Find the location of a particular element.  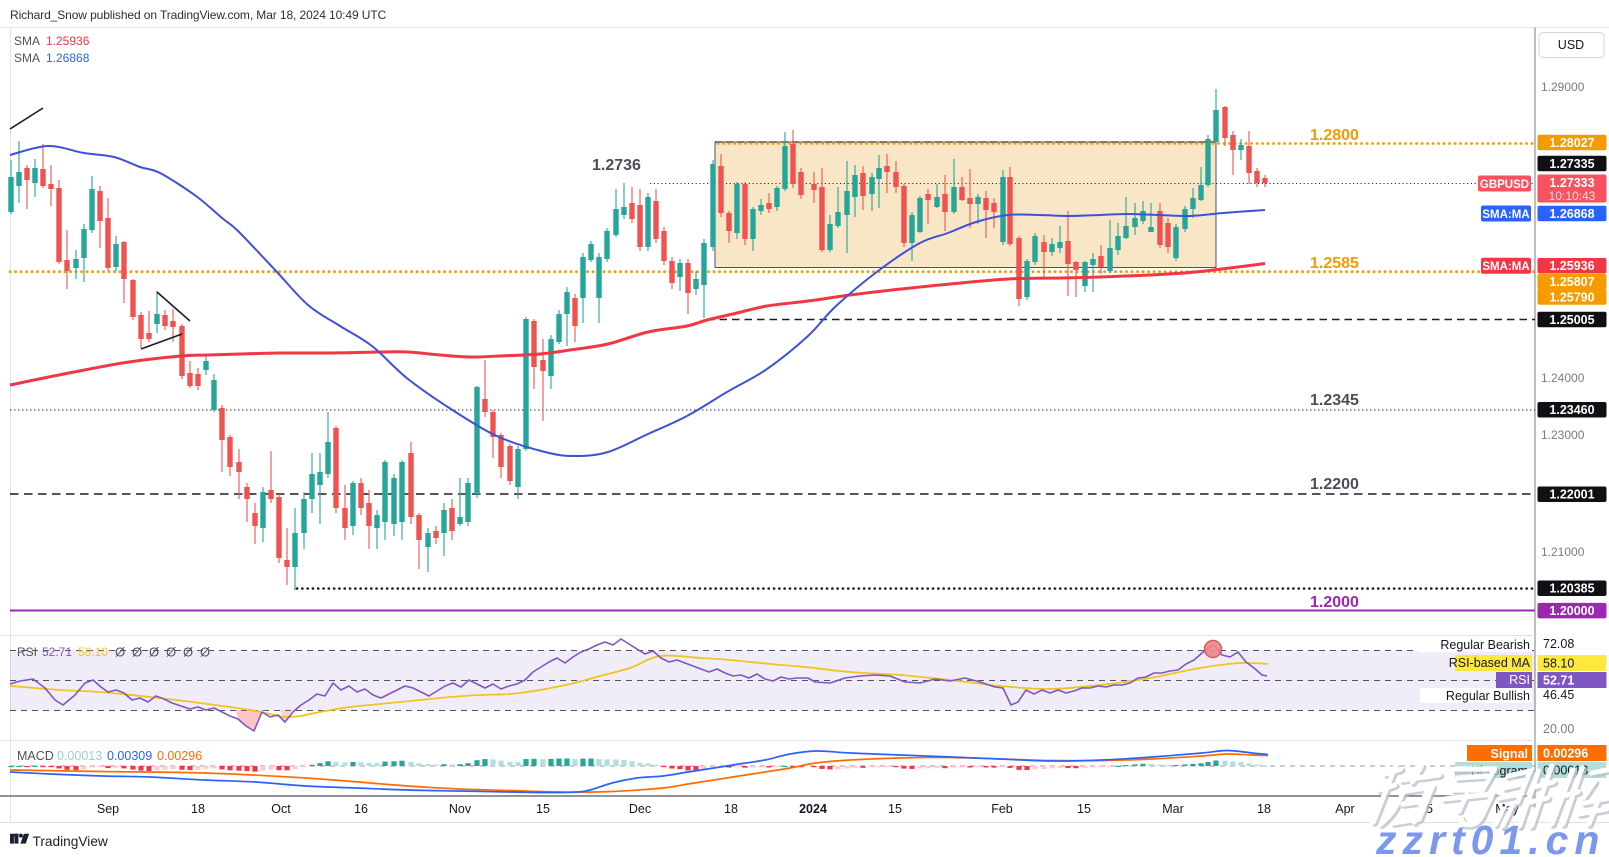

svg-text: RSI-based MA is located at coordinates (1490, 663).